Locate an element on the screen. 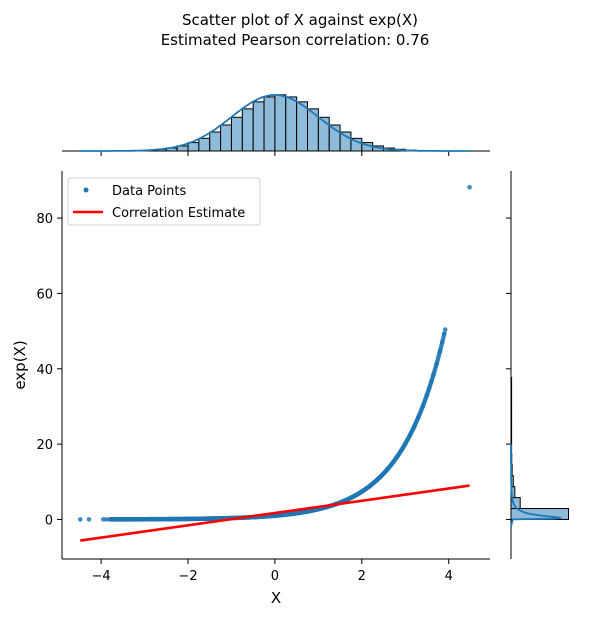 The width and height of the screenshot is (589, 620). y-tick-label: 80 is located at coordinates (44, 219).